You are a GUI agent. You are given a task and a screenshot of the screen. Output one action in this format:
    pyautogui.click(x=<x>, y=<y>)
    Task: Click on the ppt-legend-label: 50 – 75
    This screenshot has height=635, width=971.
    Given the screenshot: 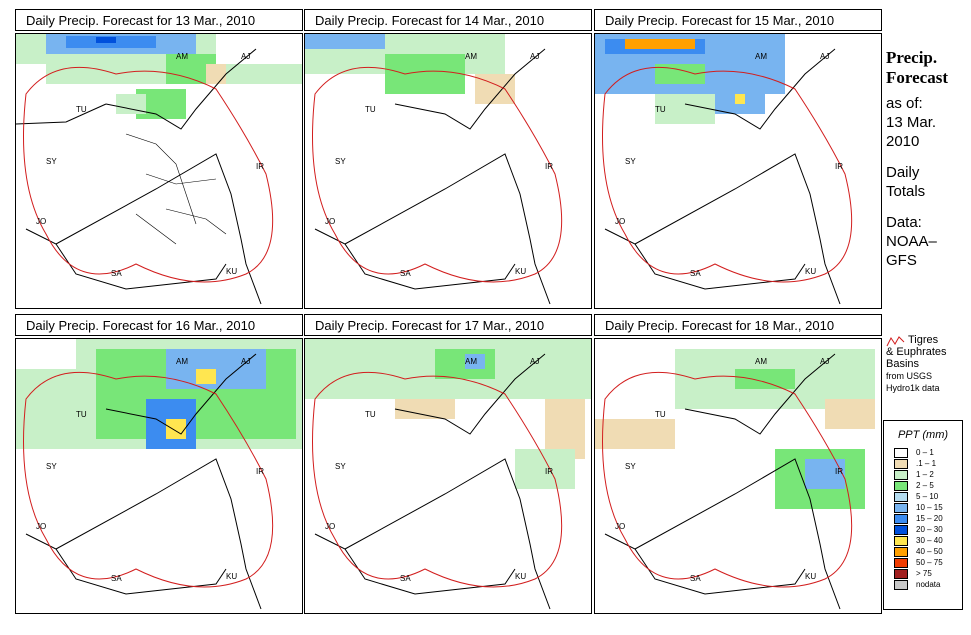 What is the action you would take?
    pyautogui.click(x=929, y=562)
    